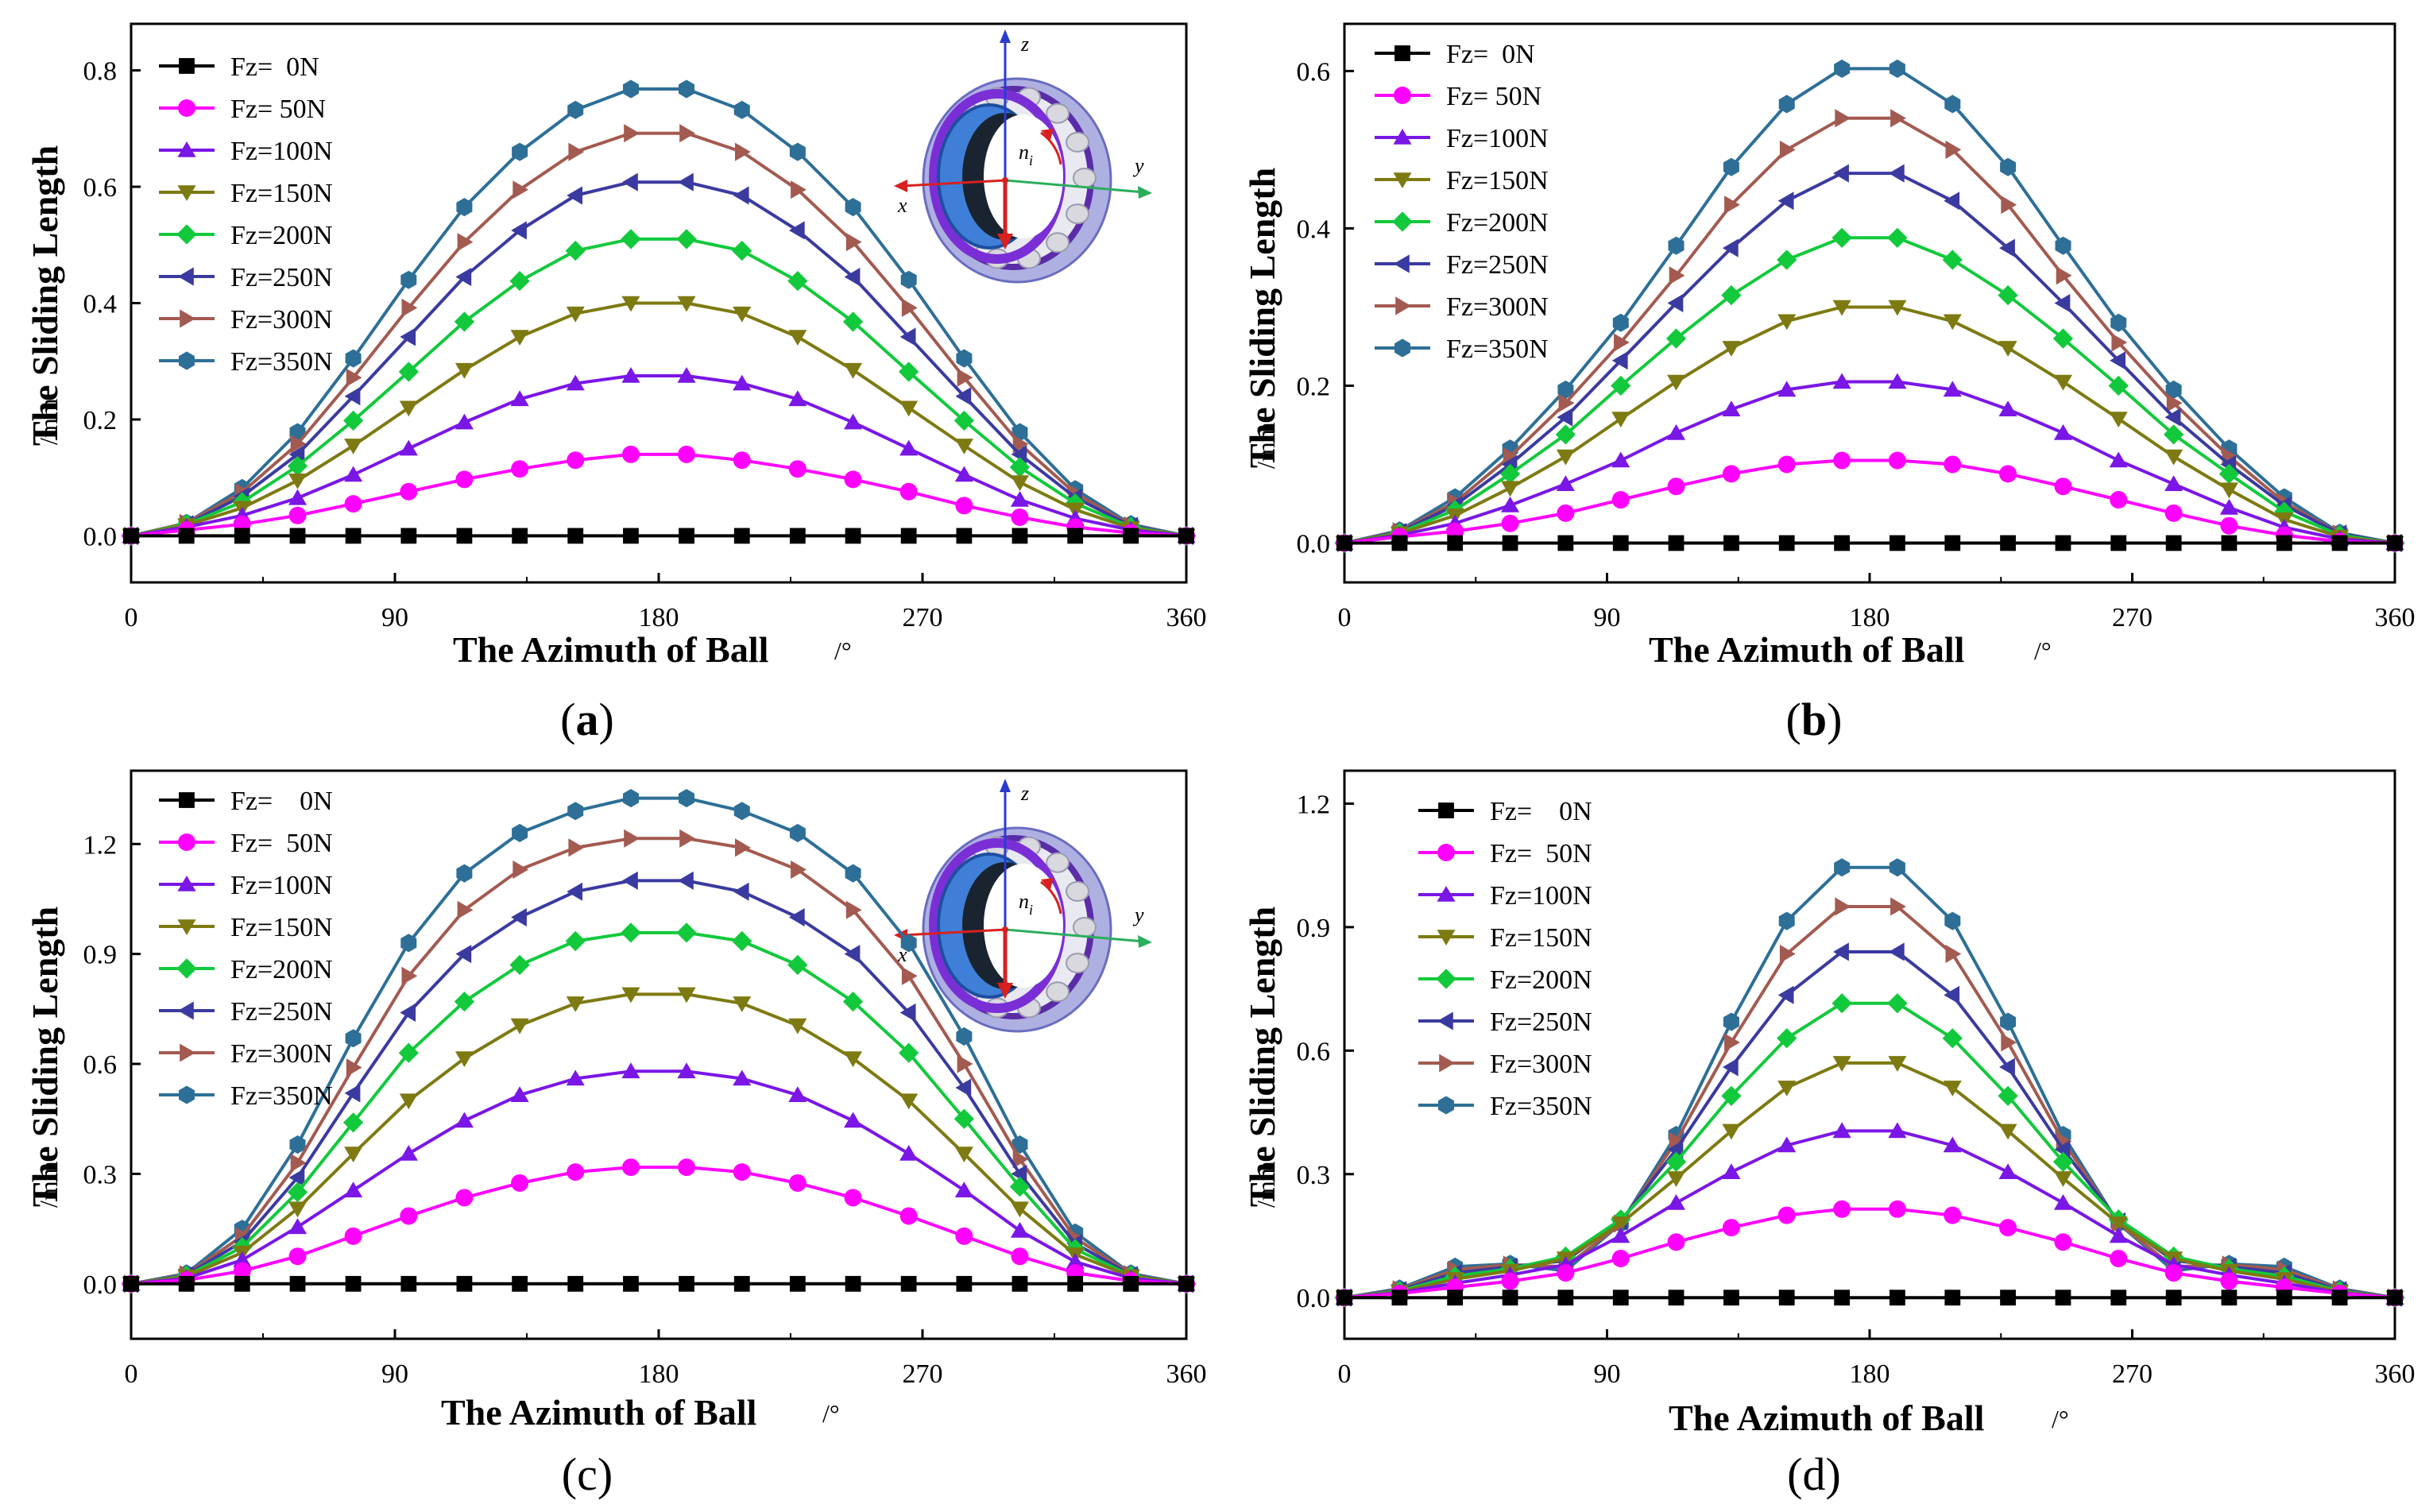 This screenshot has width=2433, height=1512. Describe the element at coordinates (2395, 1374) in the screenshot. I see `x-tick-label: 360` at that location.